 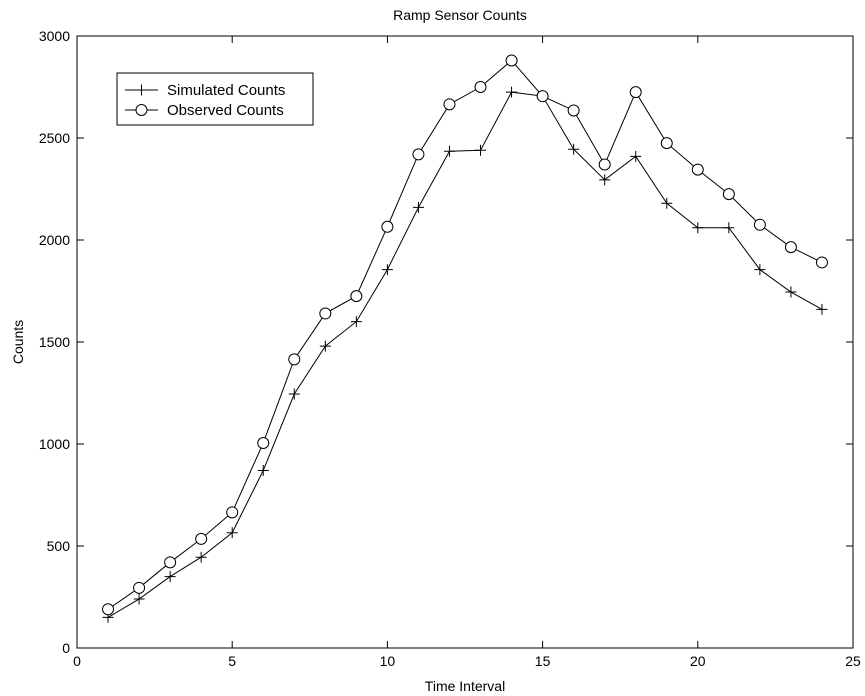 I want to click on legend-label: Simulated Counts, so click(x=226, y=90).